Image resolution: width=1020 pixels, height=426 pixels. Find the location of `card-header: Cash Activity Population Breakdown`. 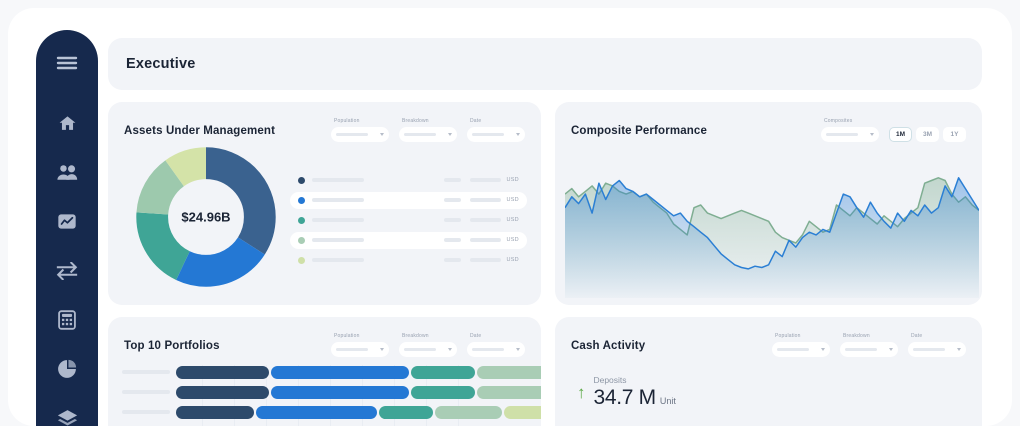

card-header: Cash Activity Population Breakdown is located at coordinates (768, 337).